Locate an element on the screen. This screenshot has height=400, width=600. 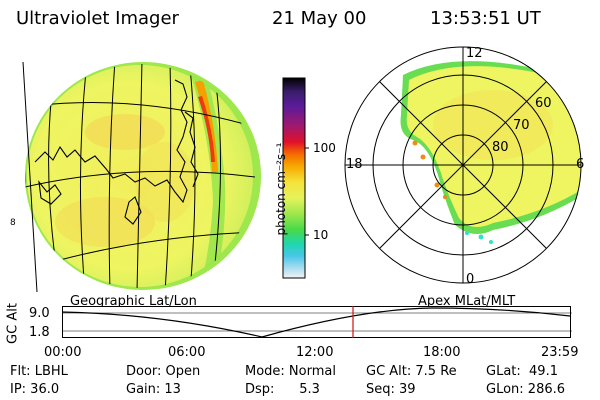
alt-xtick-1800: 18:00 is located at coordinates (442, 352).